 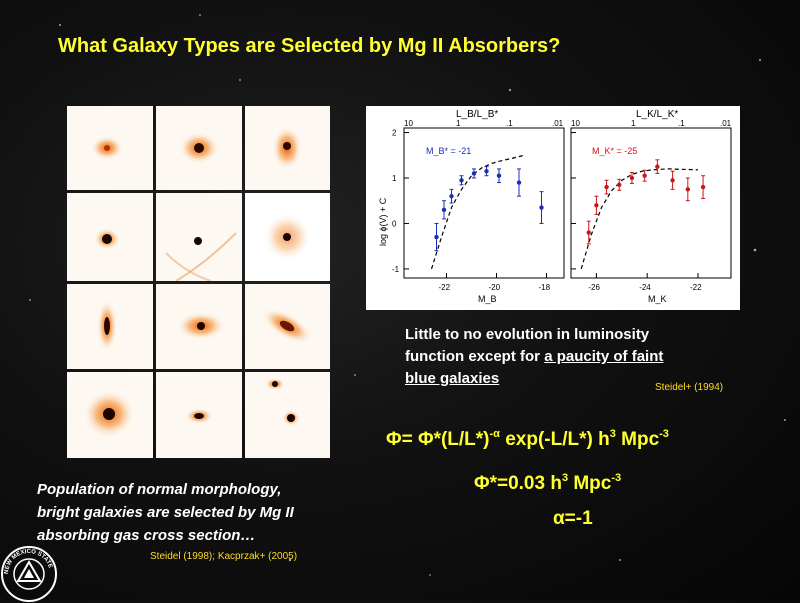 I want to click on phistar-unit-exp: -3, so click(x=616, y=478).